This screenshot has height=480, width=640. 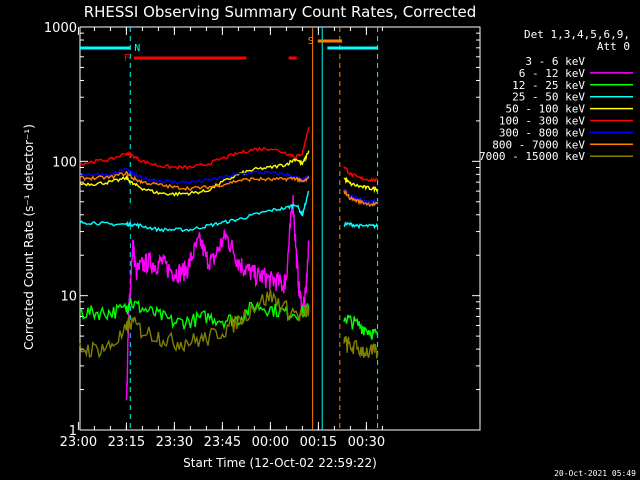 What do you see at coordinates (126, 442) in the screenshot?
I see `x-tick-label: 23:15` at bounding box center [126, 442].